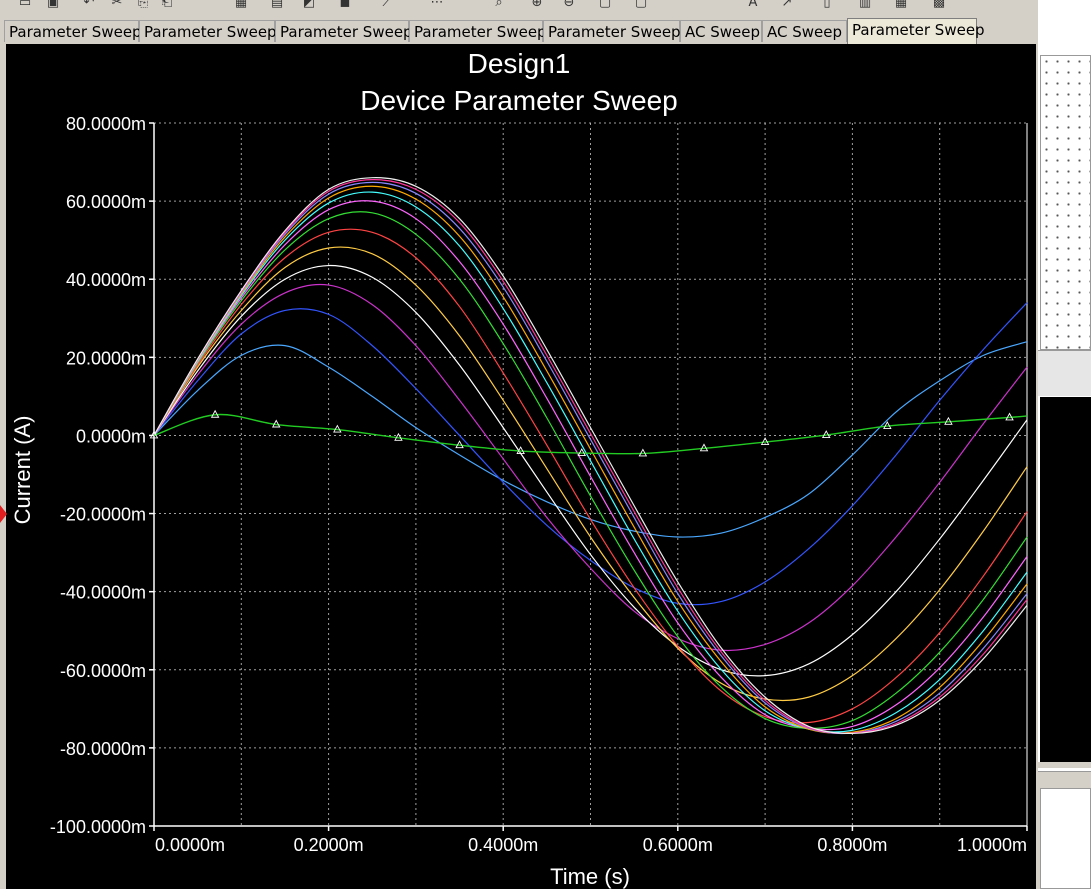 The width and height of the screenshot is (1091, 889). Describe the element at coordinates (519, 63) in the screenshot. I see `chart-title: Design1` at that location.